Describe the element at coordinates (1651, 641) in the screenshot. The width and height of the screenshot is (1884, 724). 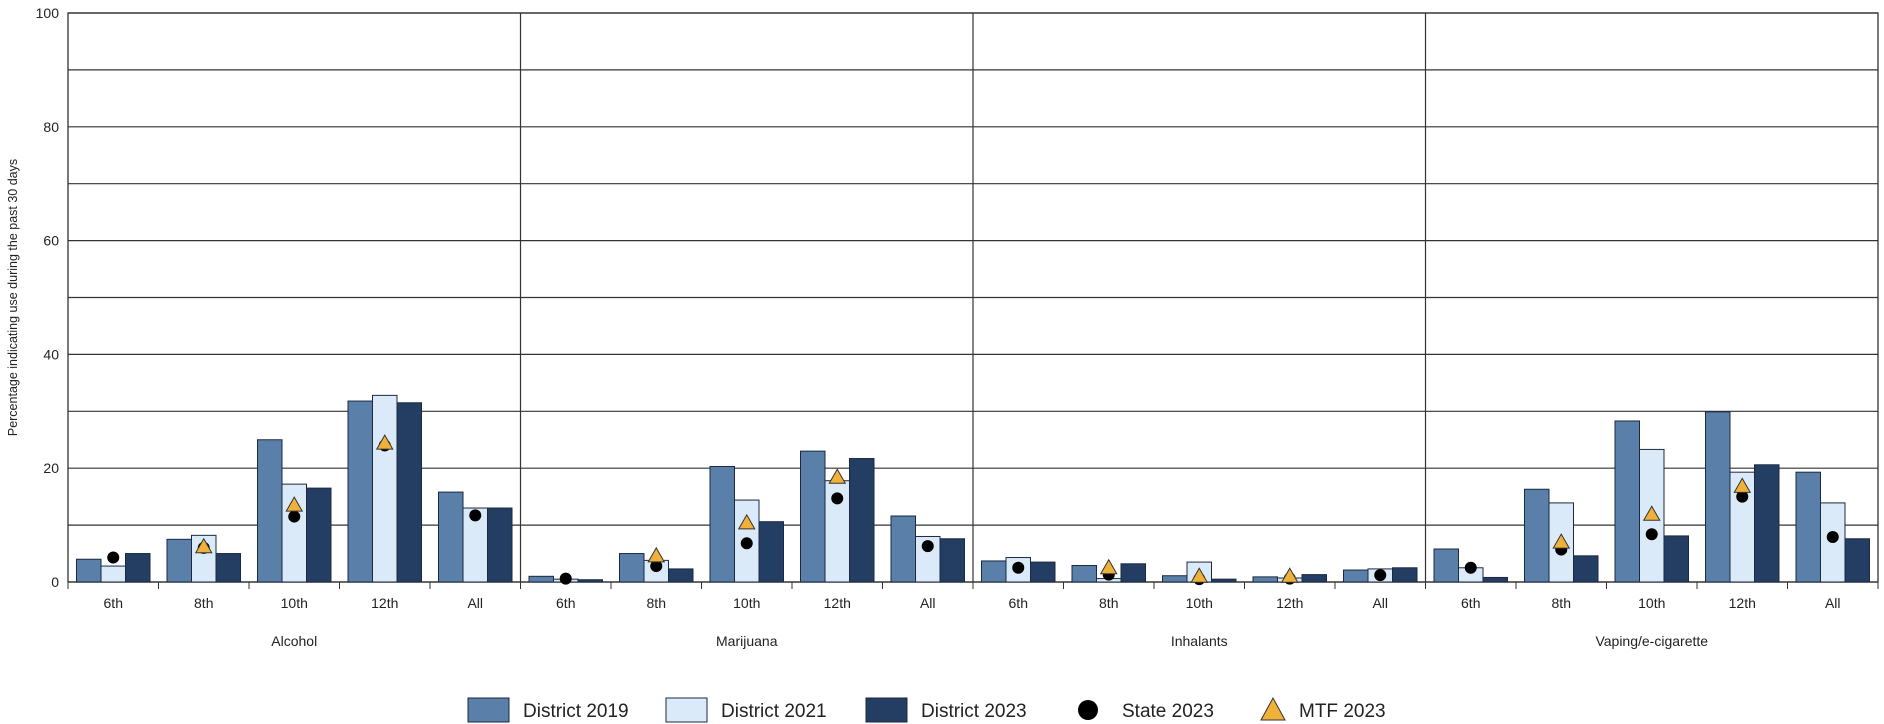
I see `group-label: Vaping/e-cigarette` at that location.